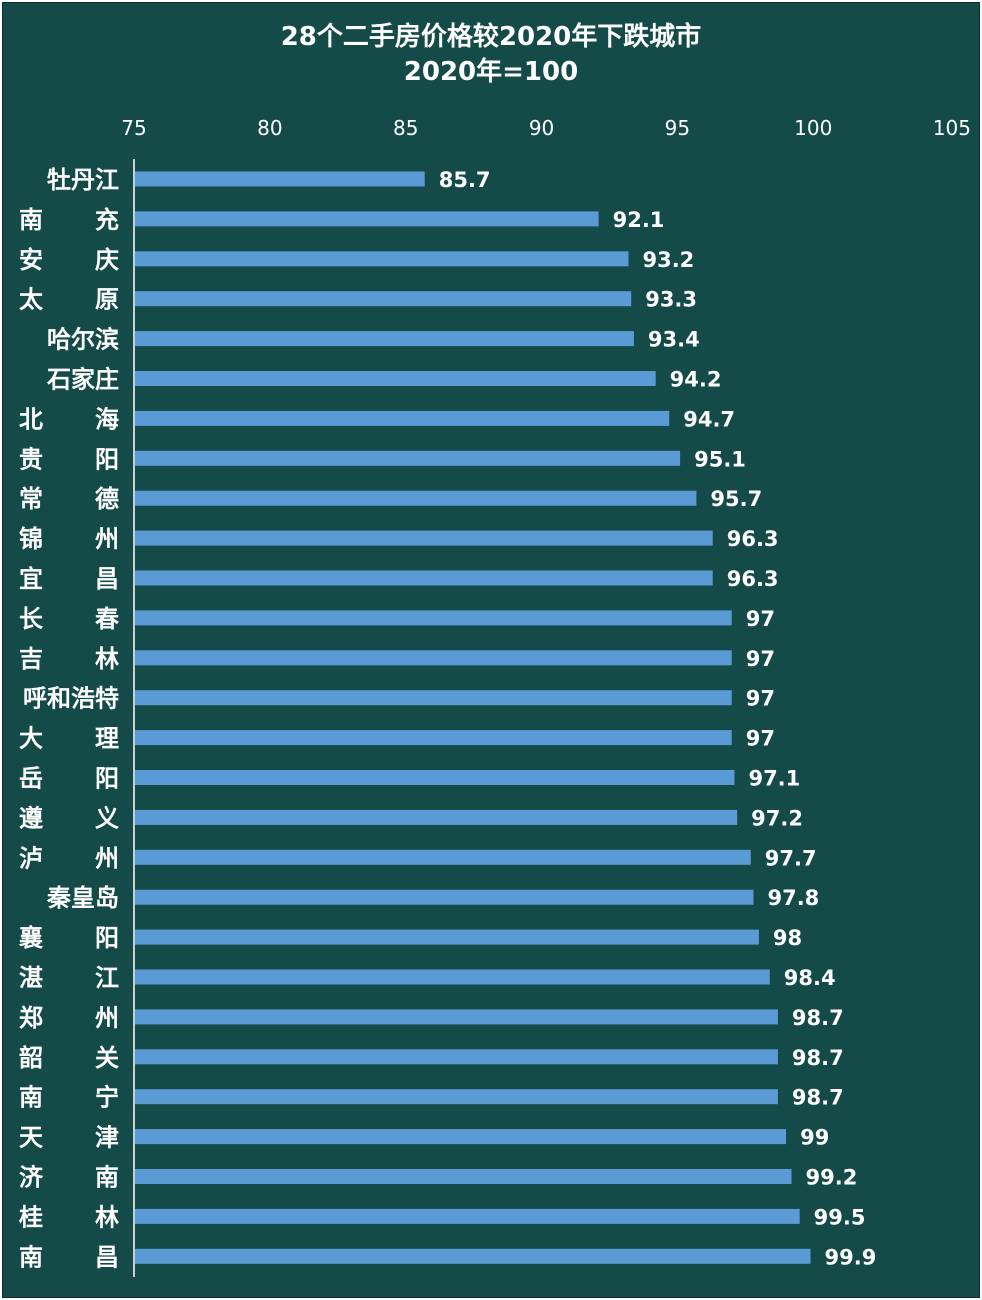 This screenshot has width=982, height=1300. Describe the element at coordinates (813, 128) in the screenshot. I see `x-tick-label: 100` at that location.